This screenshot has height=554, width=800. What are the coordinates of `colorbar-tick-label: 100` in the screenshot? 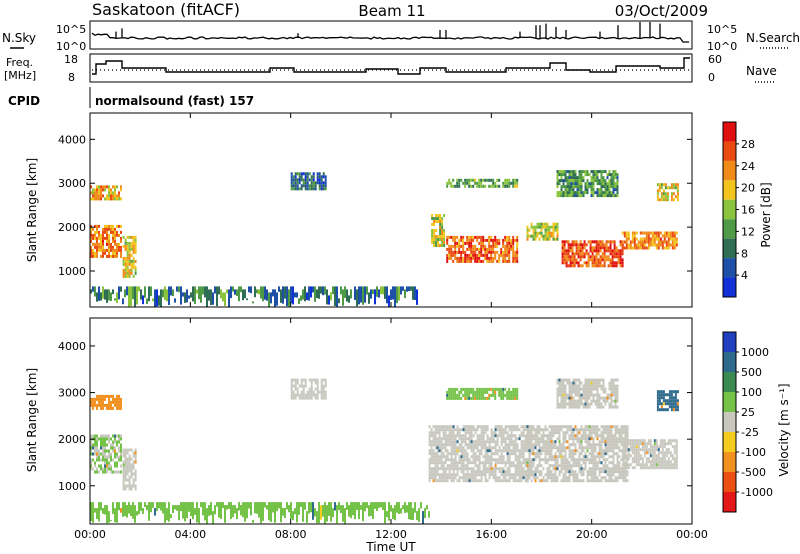 It's located at (751, 392).